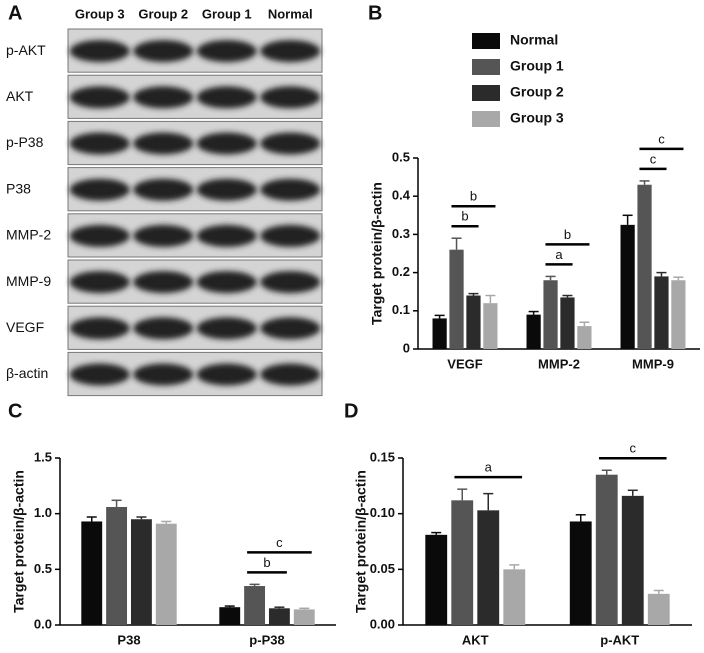  What do you see at coordinates (406, 347) in the screenshot?
I see `y-tick-label: 0` at bounding box center [406, 347].